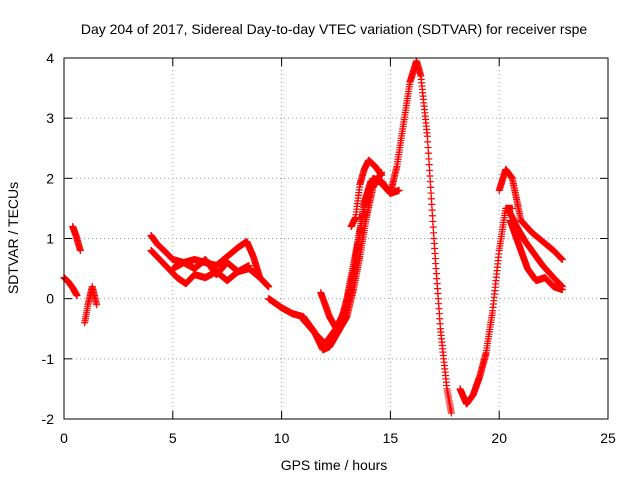 The image size is (640, 480). Describe the element at coordinates (282, 438) in the screenshot. I see `x-tick-label: 10` at that location.